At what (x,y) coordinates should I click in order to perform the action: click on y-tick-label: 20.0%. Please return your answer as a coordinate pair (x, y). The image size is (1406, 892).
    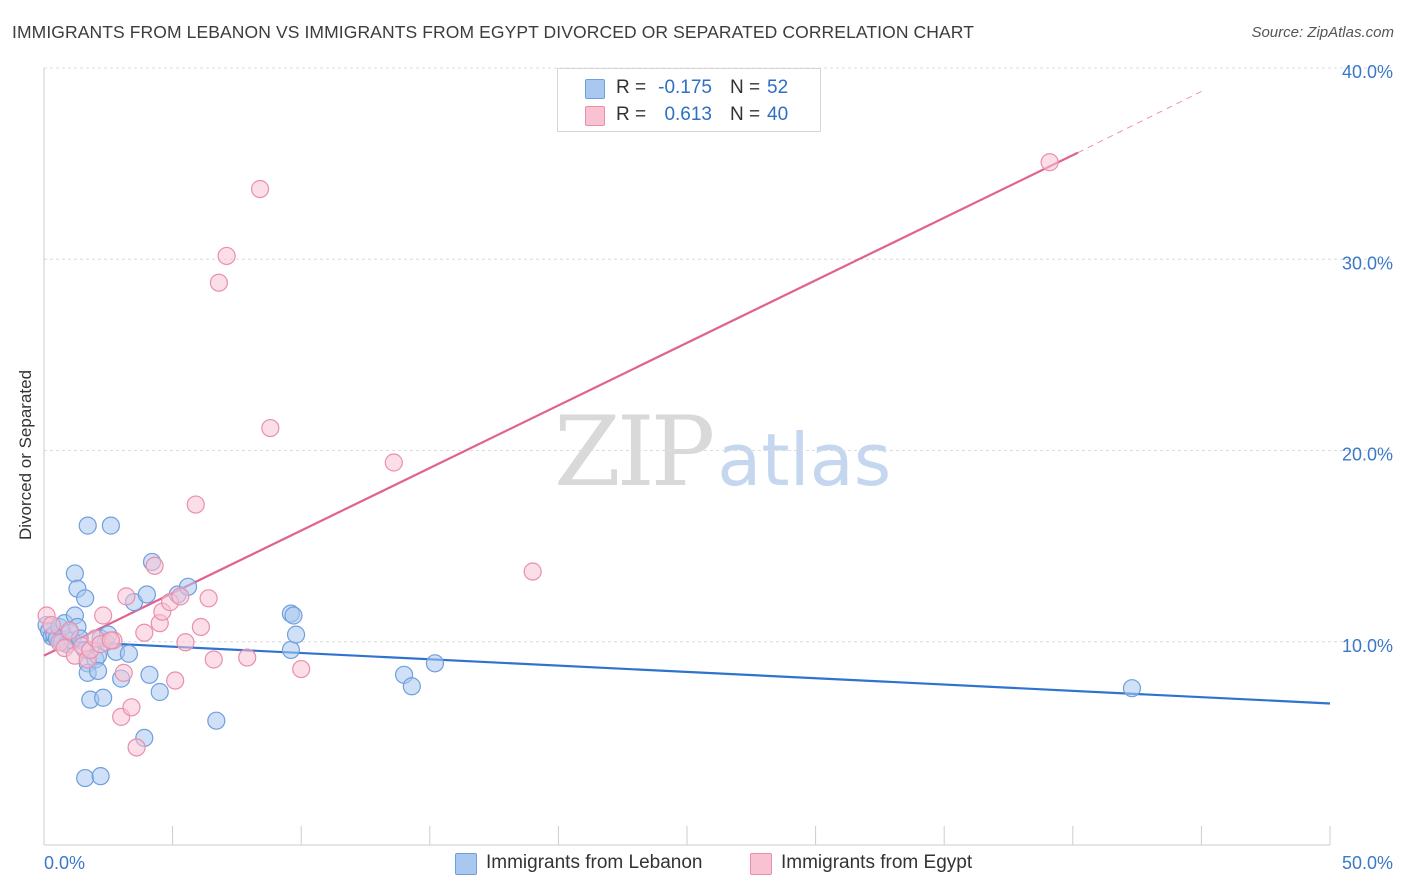
    Looking at the image, I should click on (1367, 455).